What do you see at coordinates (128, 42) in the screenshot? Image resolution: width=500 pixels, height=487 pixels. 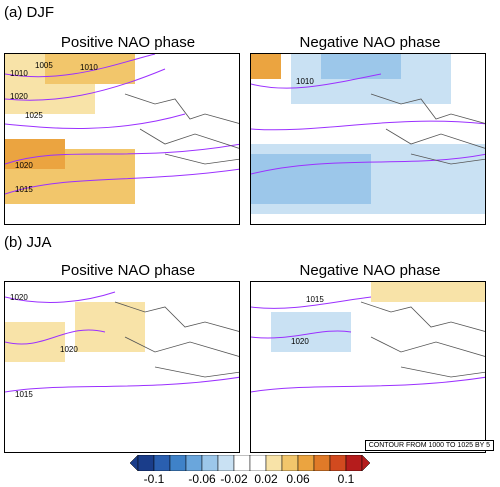 I see `panel-title-djf-positive: Positive NAO phase` at bounding box center [128, 42].